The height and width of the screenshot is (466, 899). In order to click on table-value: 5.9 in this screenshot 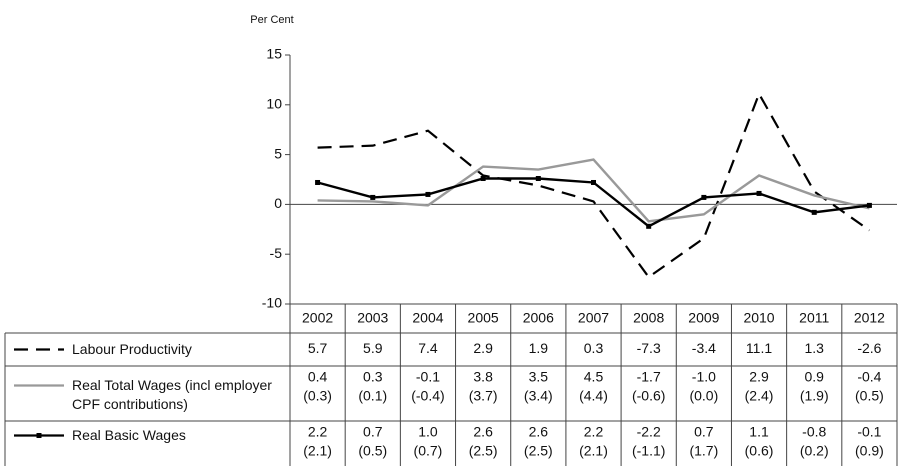, I will do `click(373, 348)`.